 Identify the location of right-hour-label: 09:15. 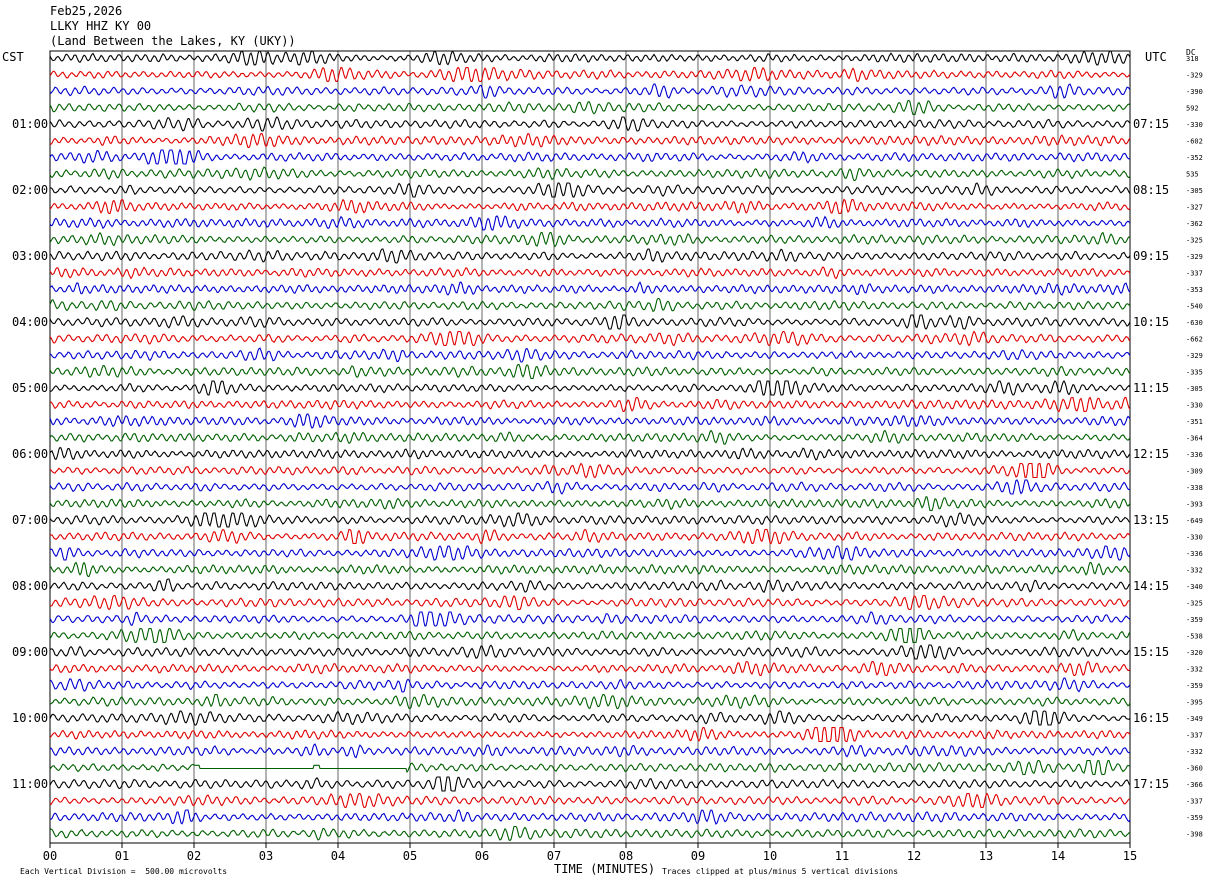
(1151, 256).